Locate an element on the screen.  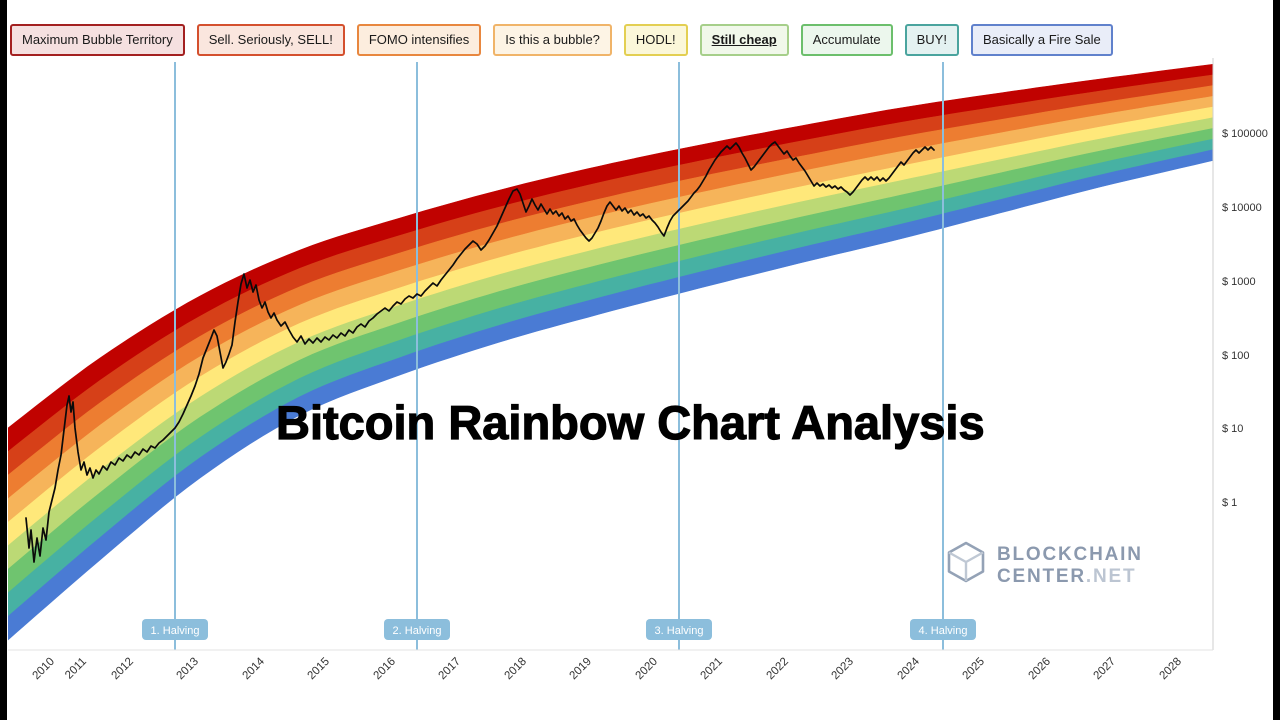
x-tick-2027: 2027 is located at coordinates (1104, 669).